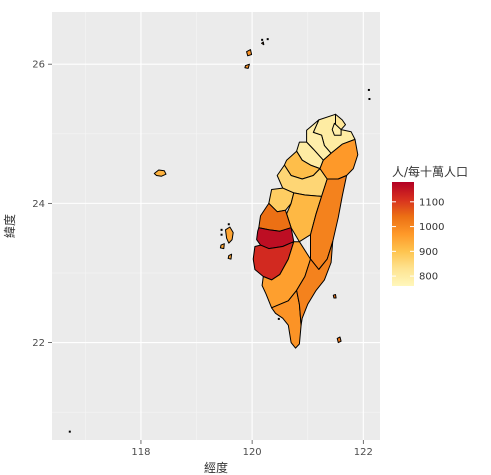  Describe the element at coordinates (160, 173) in the screenshot. I see `region-kinmen` at that location.